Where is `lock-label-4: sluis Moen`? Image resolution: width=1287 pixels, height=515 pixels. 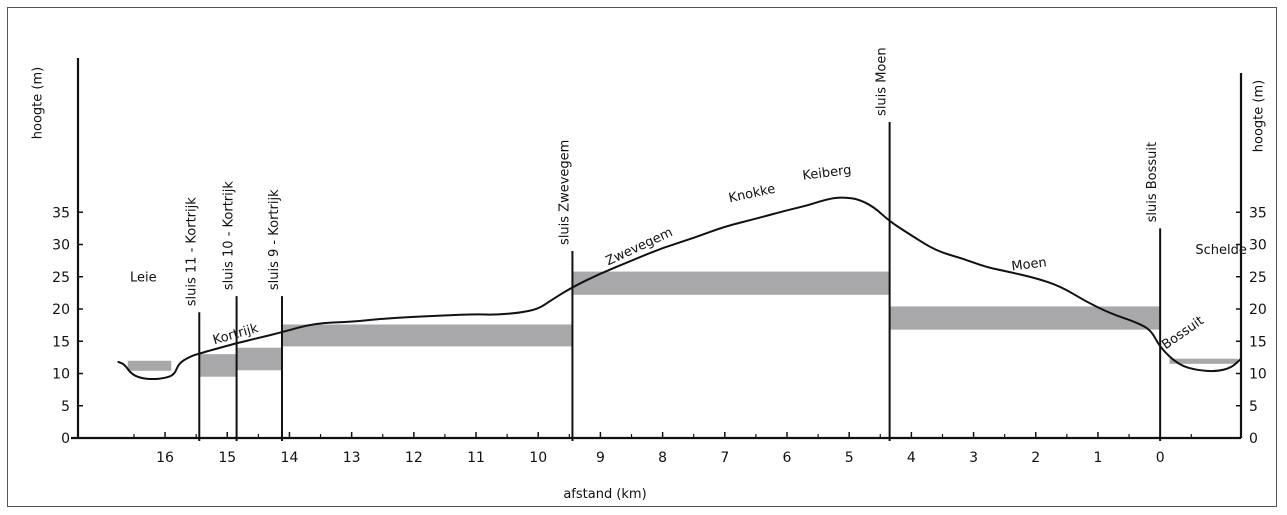
lock-label-4: sluis Moen is located at coordinates (882, 81).